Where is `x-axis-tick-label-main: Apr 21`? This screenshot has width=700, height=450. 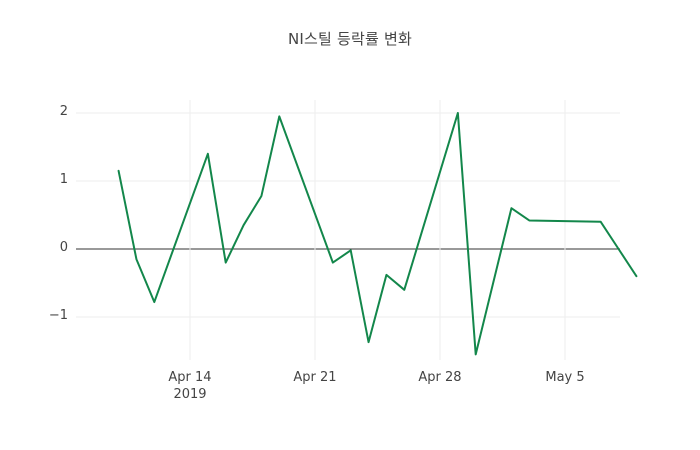
x-axis-tick-label-main: Apr 21 is located at coordinates (315, 377).